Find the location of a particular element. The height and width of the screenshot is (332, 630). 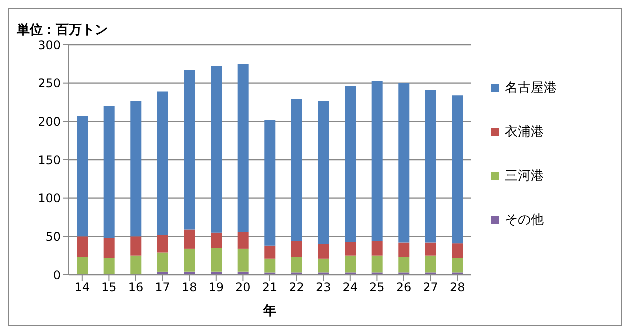

x-tick-label: 22 is located at coordinates (296, 287).